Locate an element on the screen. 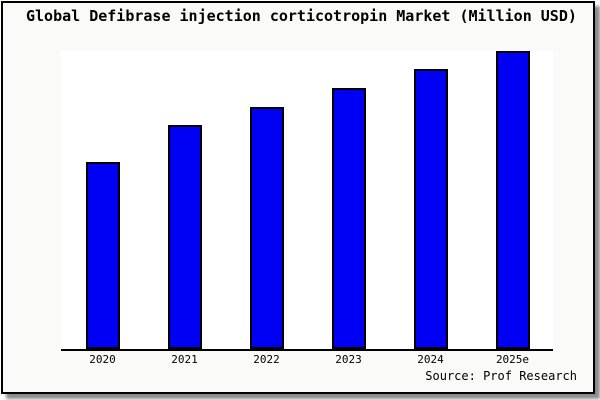 The image size is (600, 400). x-tick-label-2025e: 2025e is located at coordinates (512, 359).